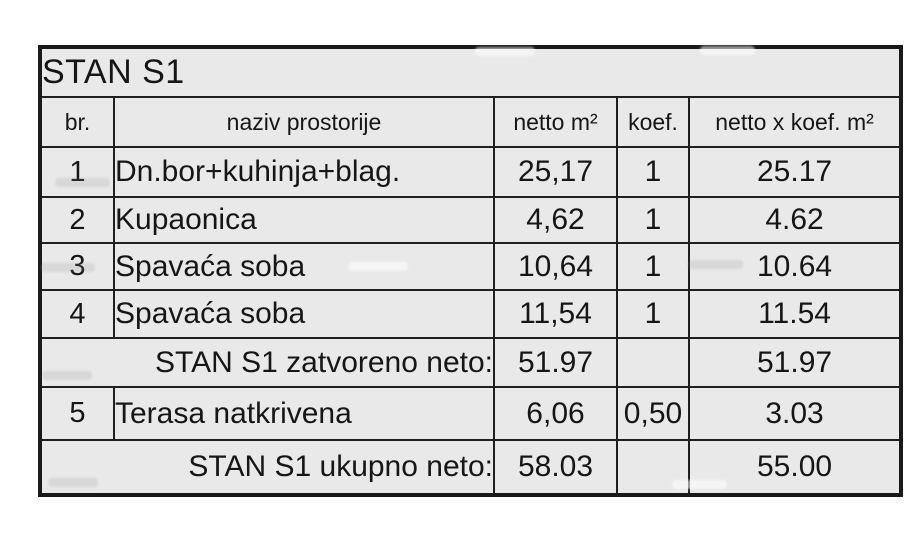  I want to click on col-header-netto: netto m², so click(555, 122).